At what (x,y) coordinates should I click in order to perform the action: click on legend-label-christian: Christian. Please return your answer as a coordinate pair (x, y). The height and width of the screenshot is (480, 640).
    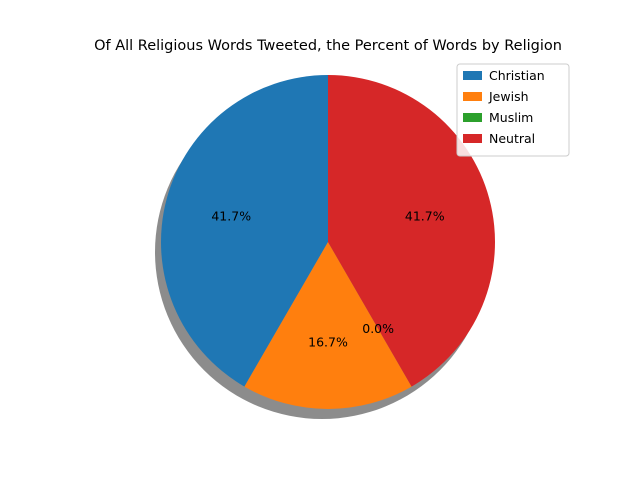
    Looking at the image, I should click on (517, 75).